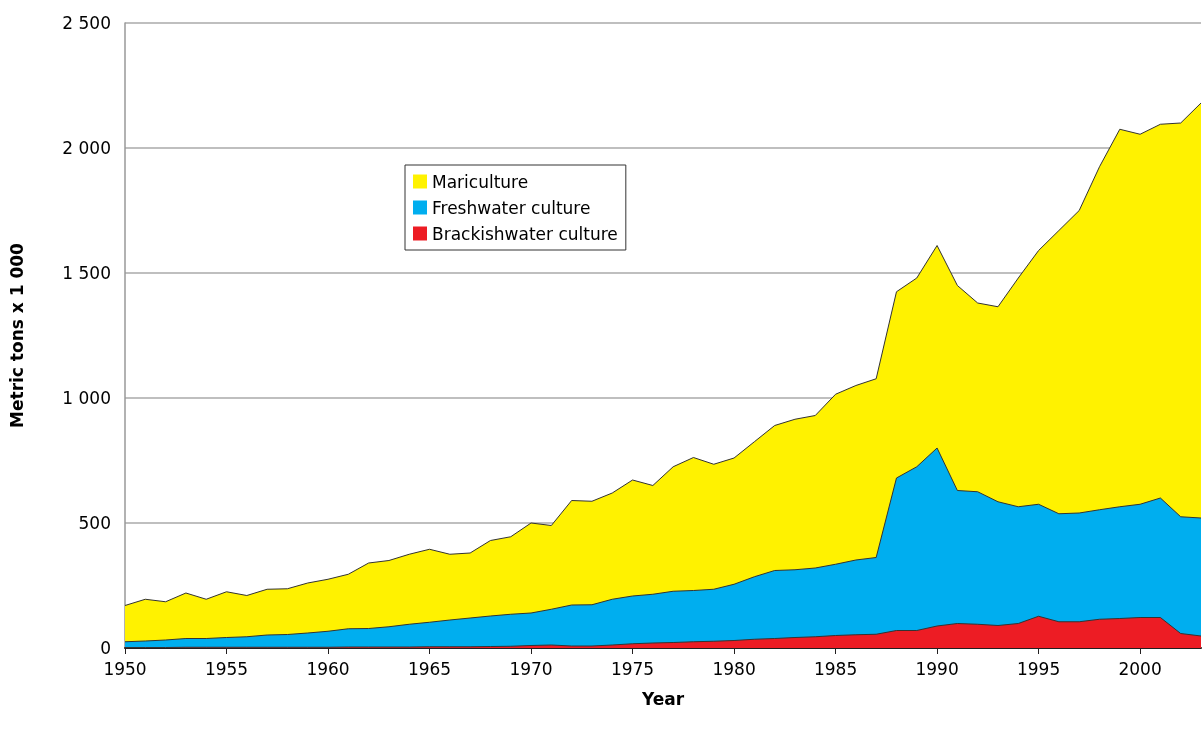 The height and width of the screenshot is (729, 1202). What do you see at coordinates (1140, 668) in the screenshot?
I see `x-tick-label: 2000` at bounding box center [1140, 668].